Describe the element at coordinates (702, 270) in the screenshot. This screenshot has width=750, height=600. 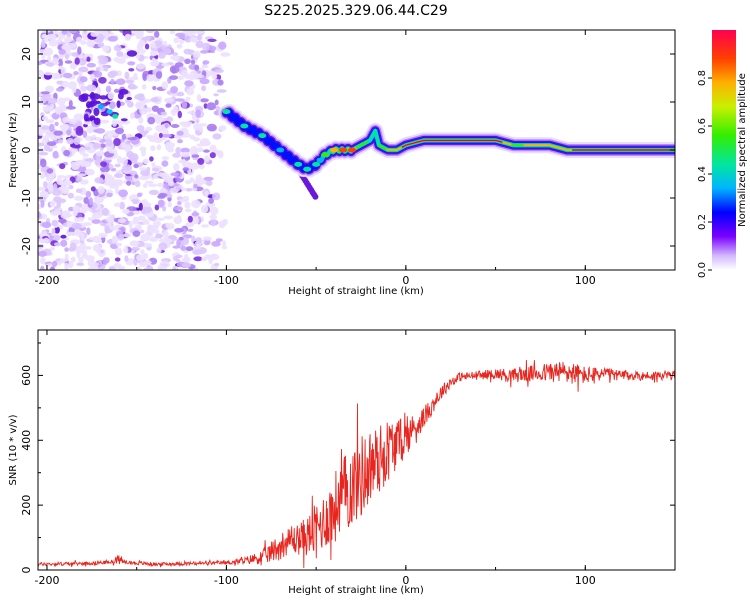
I see `colorbar-tick-label: 0.0` at that location.